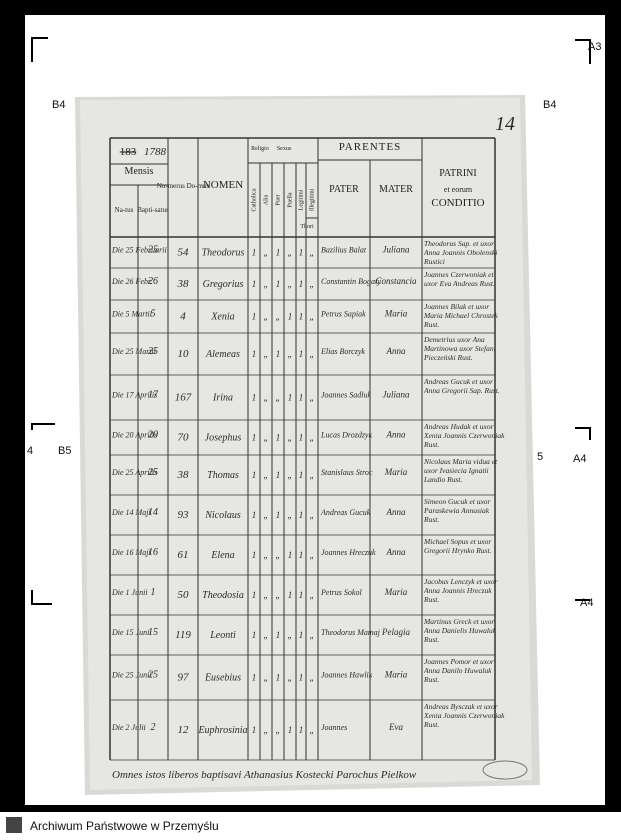 This screenshot has height=840, width=621. I want to click on house-number: 97, so click(184, 678).